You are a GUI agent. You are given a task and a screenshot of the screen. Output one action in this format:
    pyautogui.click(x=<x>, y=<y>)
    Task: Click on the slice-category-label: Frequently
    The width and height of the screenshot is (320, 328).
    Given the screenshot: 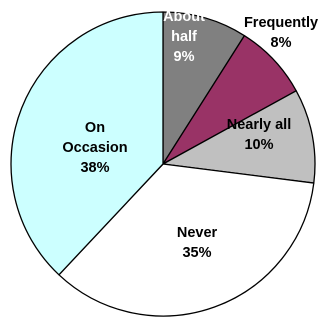 What is the action you would take?
    pyautogui.click(x=281, y=23)
    